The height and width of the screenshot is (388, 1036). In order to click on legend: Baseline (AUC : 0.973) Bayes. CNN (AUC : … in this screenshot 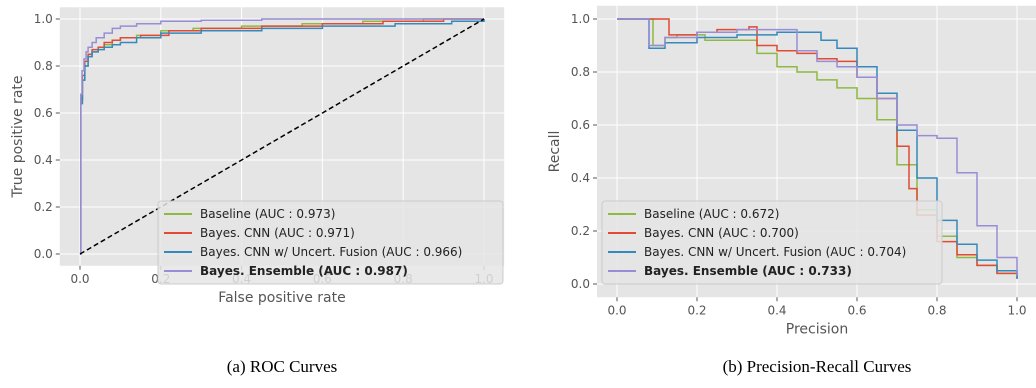, I will do `click(330, 242)`.